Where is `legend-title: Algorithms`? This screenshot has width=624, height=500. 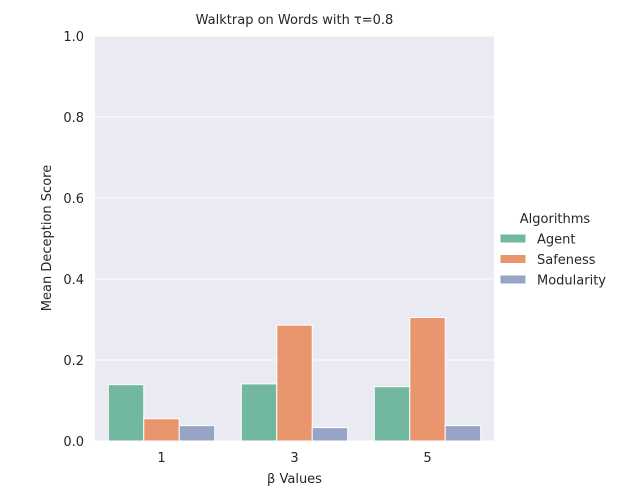 legend-title: Algorithms is located at coordinates (555, 219).